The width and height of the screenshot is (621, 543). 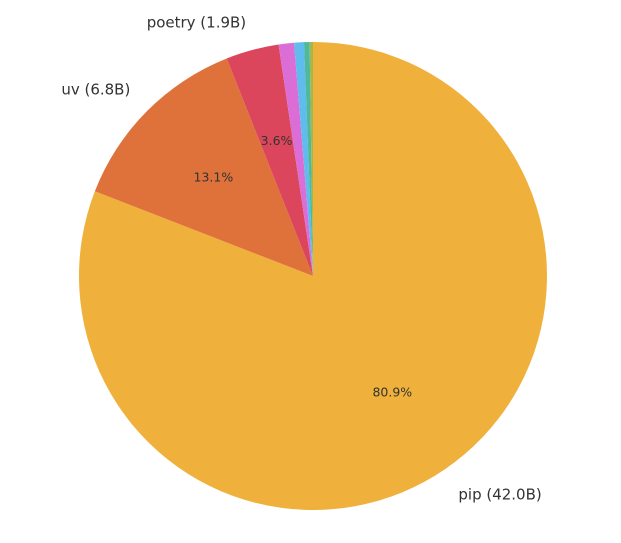 What do you see at coordinates (214, 177) in the screenshot?
I see `percent-label-uv: 13.1%` at bounding box center [214, 177].